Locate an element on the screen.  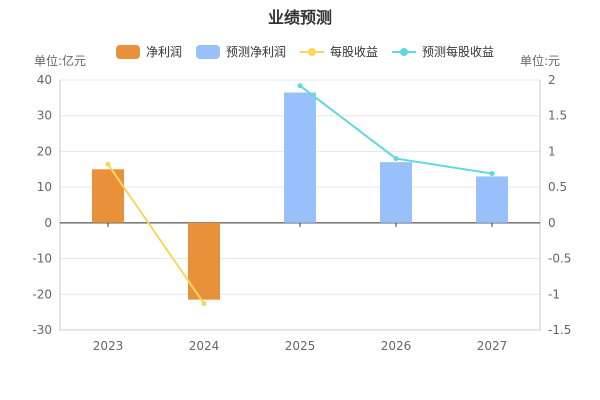
chart-title: 业绩预测 is located at coordinates (299, 17).